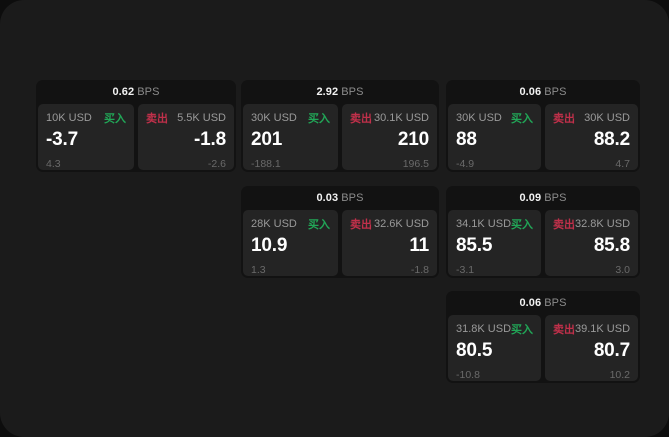  I want to click on sell-panel-header: 卖出 5.5K USD, so click(186, 118).